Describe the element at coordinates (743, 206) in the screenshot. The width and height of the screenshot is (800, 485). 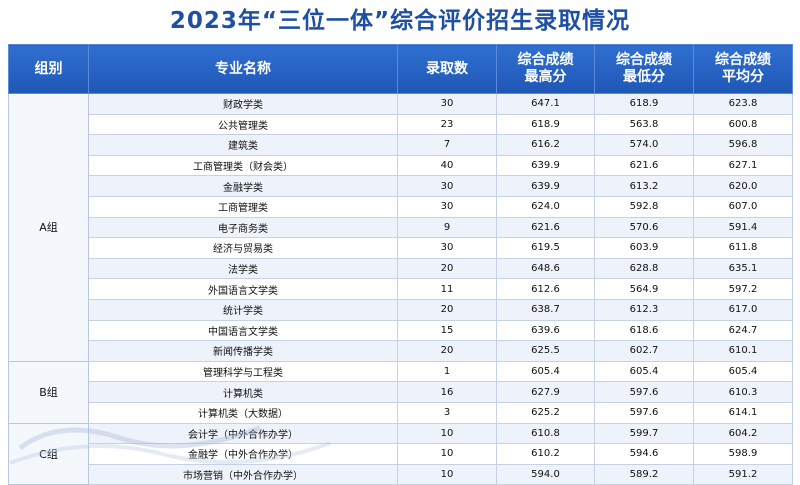
I see `cell-avg: 607.0` at that location.